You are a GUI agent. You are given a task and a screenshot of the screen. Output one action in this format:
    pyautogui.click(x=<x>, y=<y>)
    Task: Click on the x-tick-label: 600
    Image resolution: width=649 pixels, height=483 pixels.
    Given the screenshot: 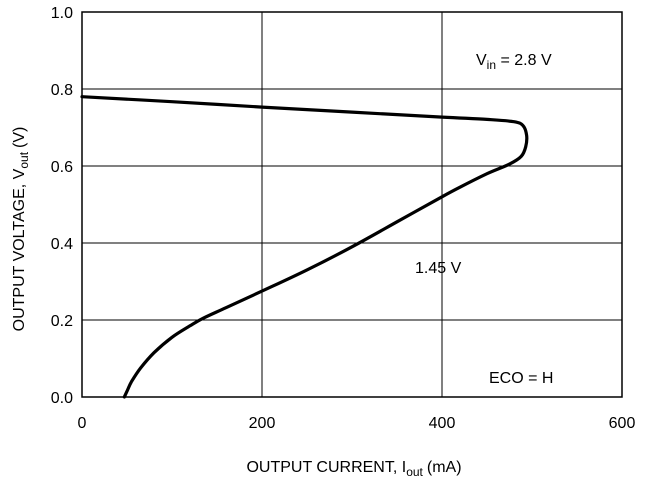 What is the action you would take?
    pyautogui.click(x=622, y=423)
    